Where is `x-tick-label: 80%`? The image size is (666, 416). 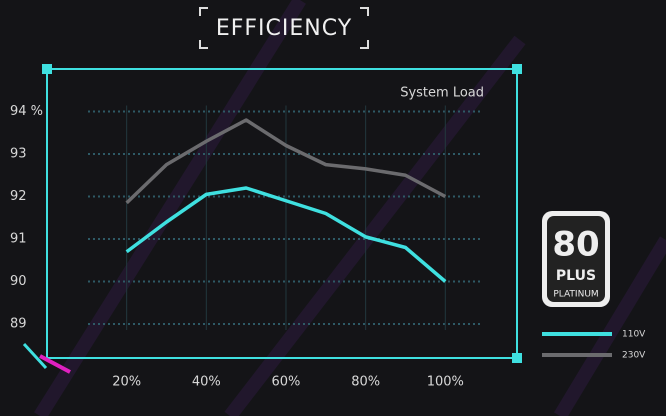
x-tick-label: 80% is located at coordinates (365, 382).